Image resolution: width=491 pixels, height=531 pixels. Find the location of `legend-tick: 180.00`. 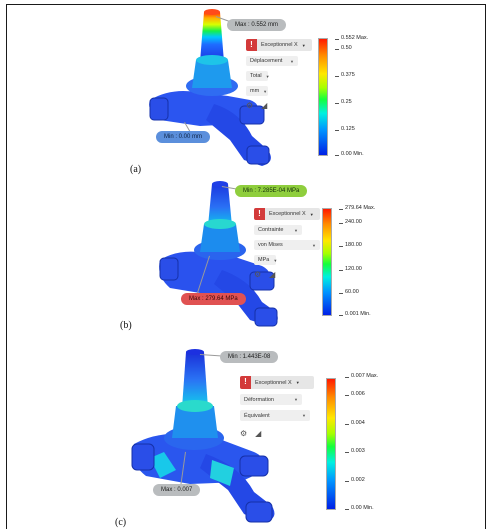

legend-tick: 180.00 is located at coordinates (350, 245).